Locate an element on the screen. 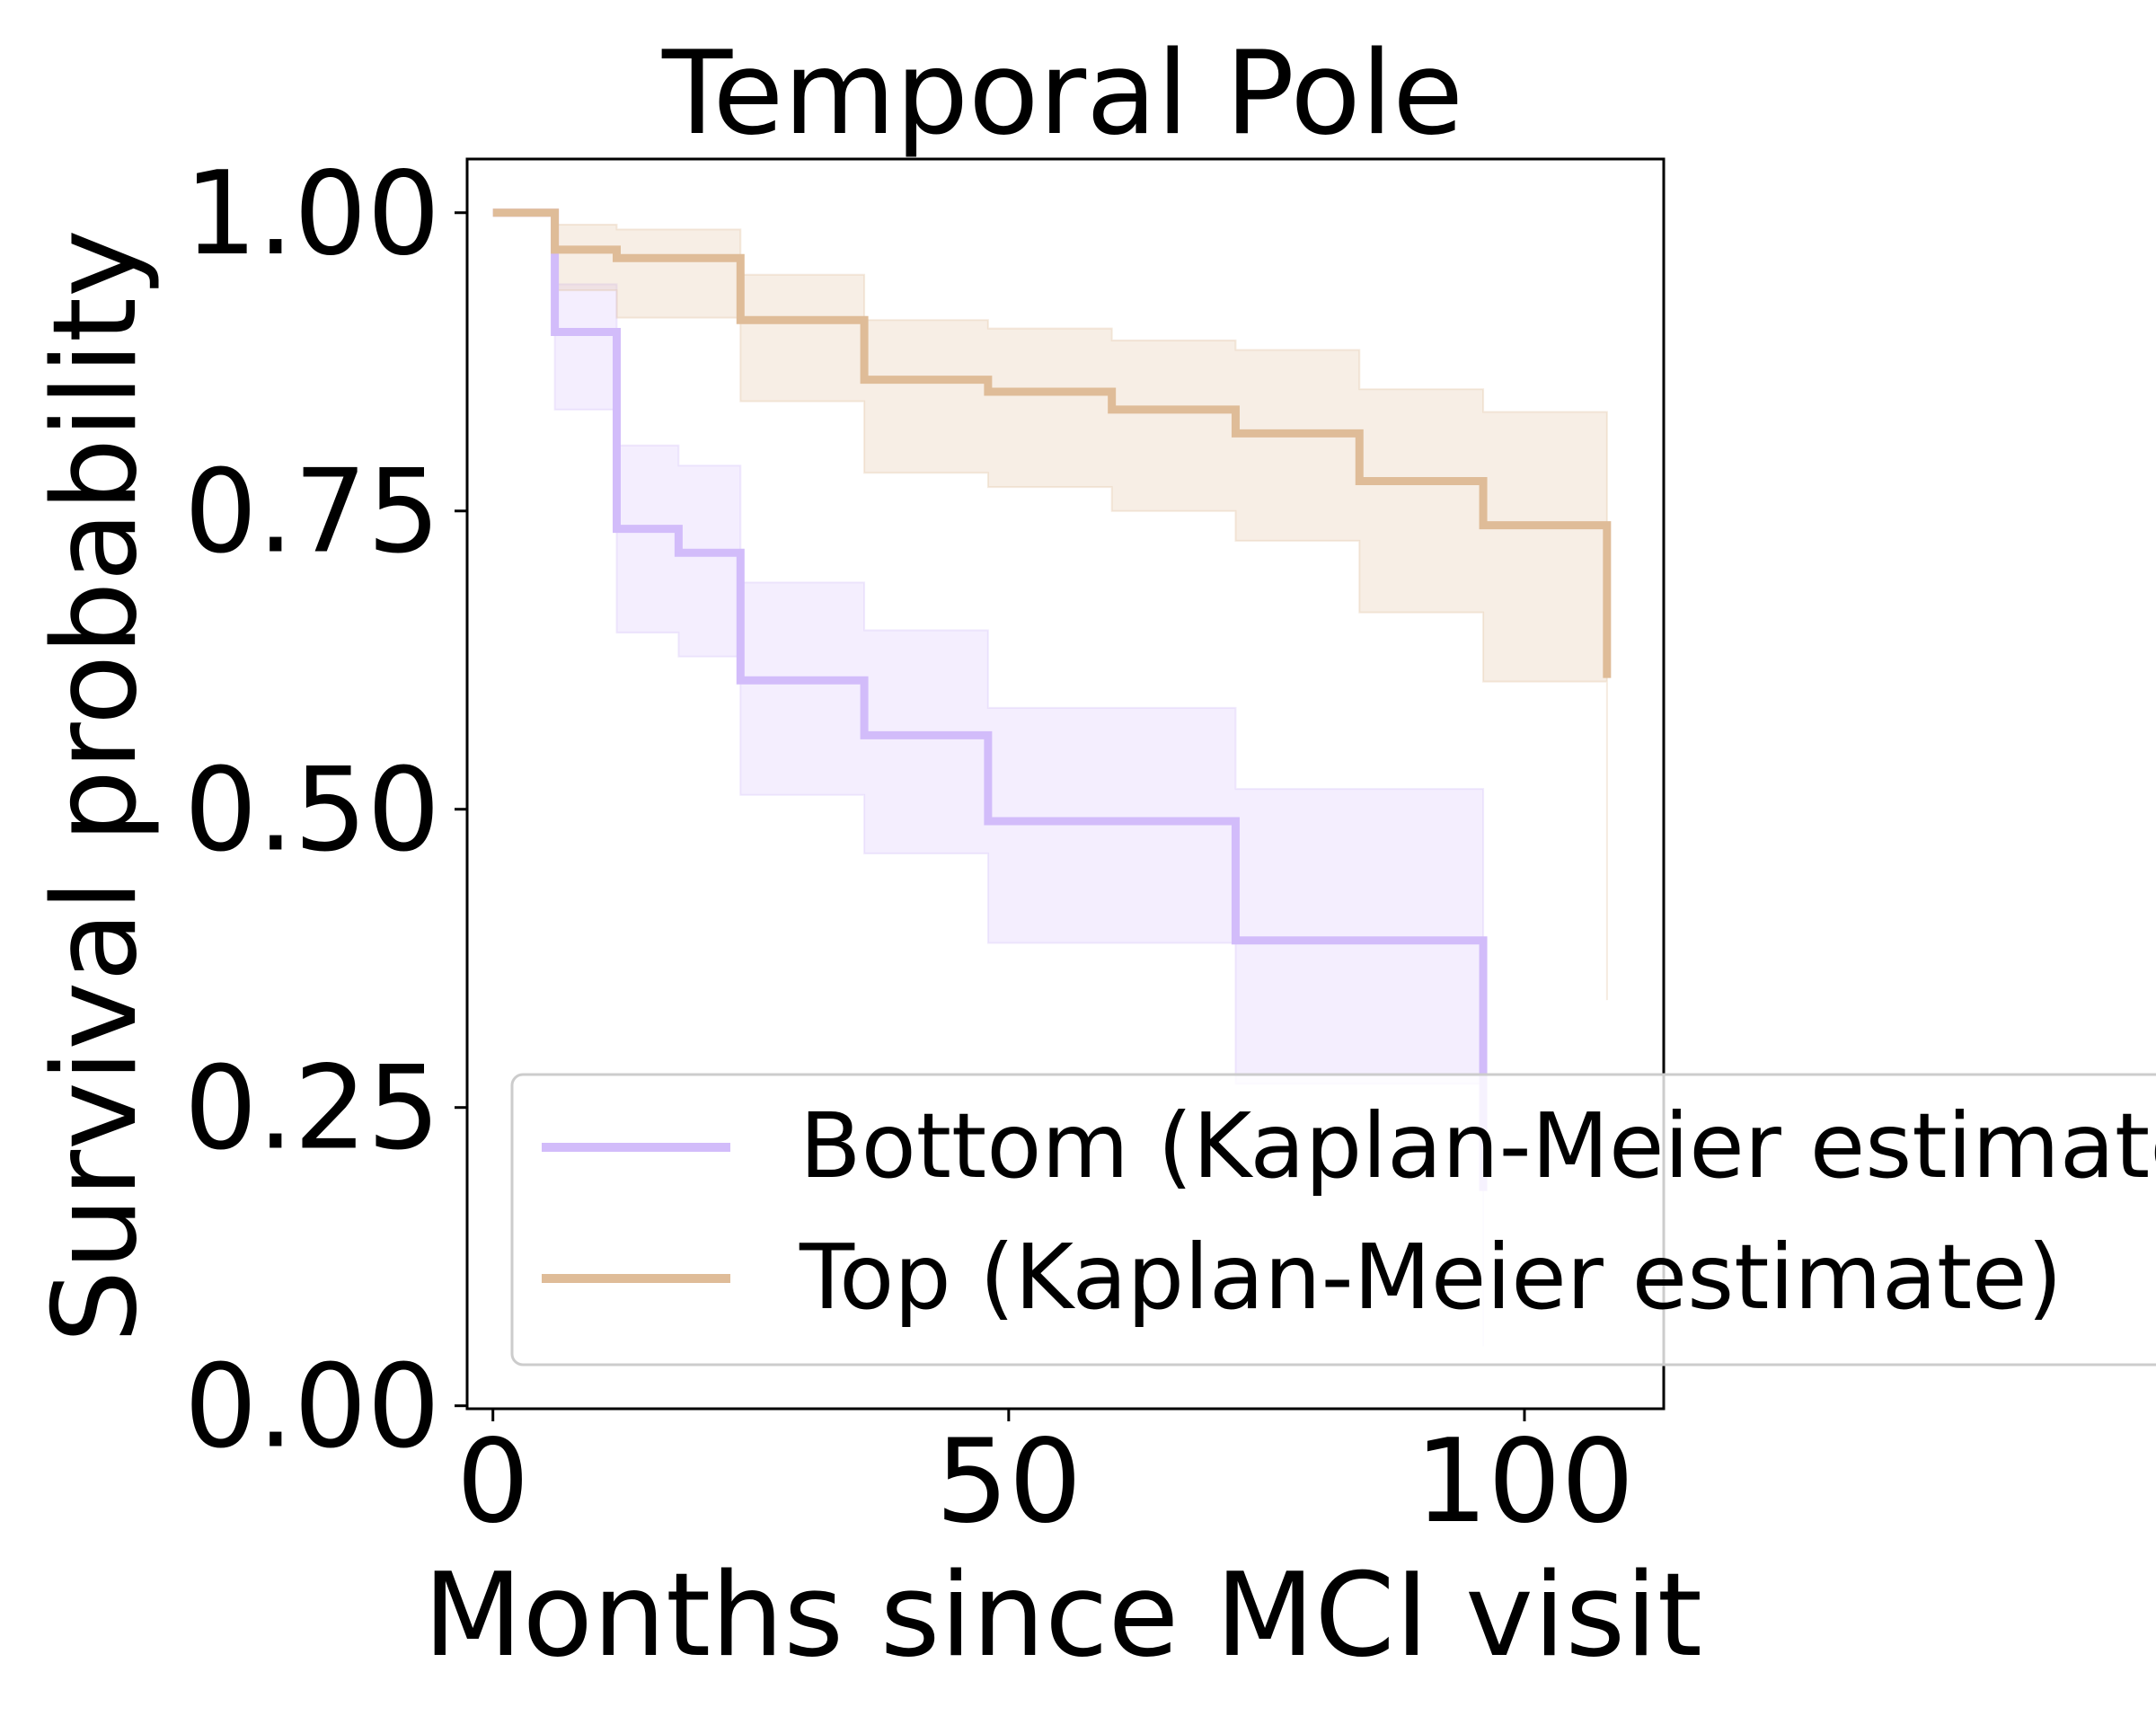 The image size is (2156, 1725). survival-line-top is located at coordinates (1052, 443).